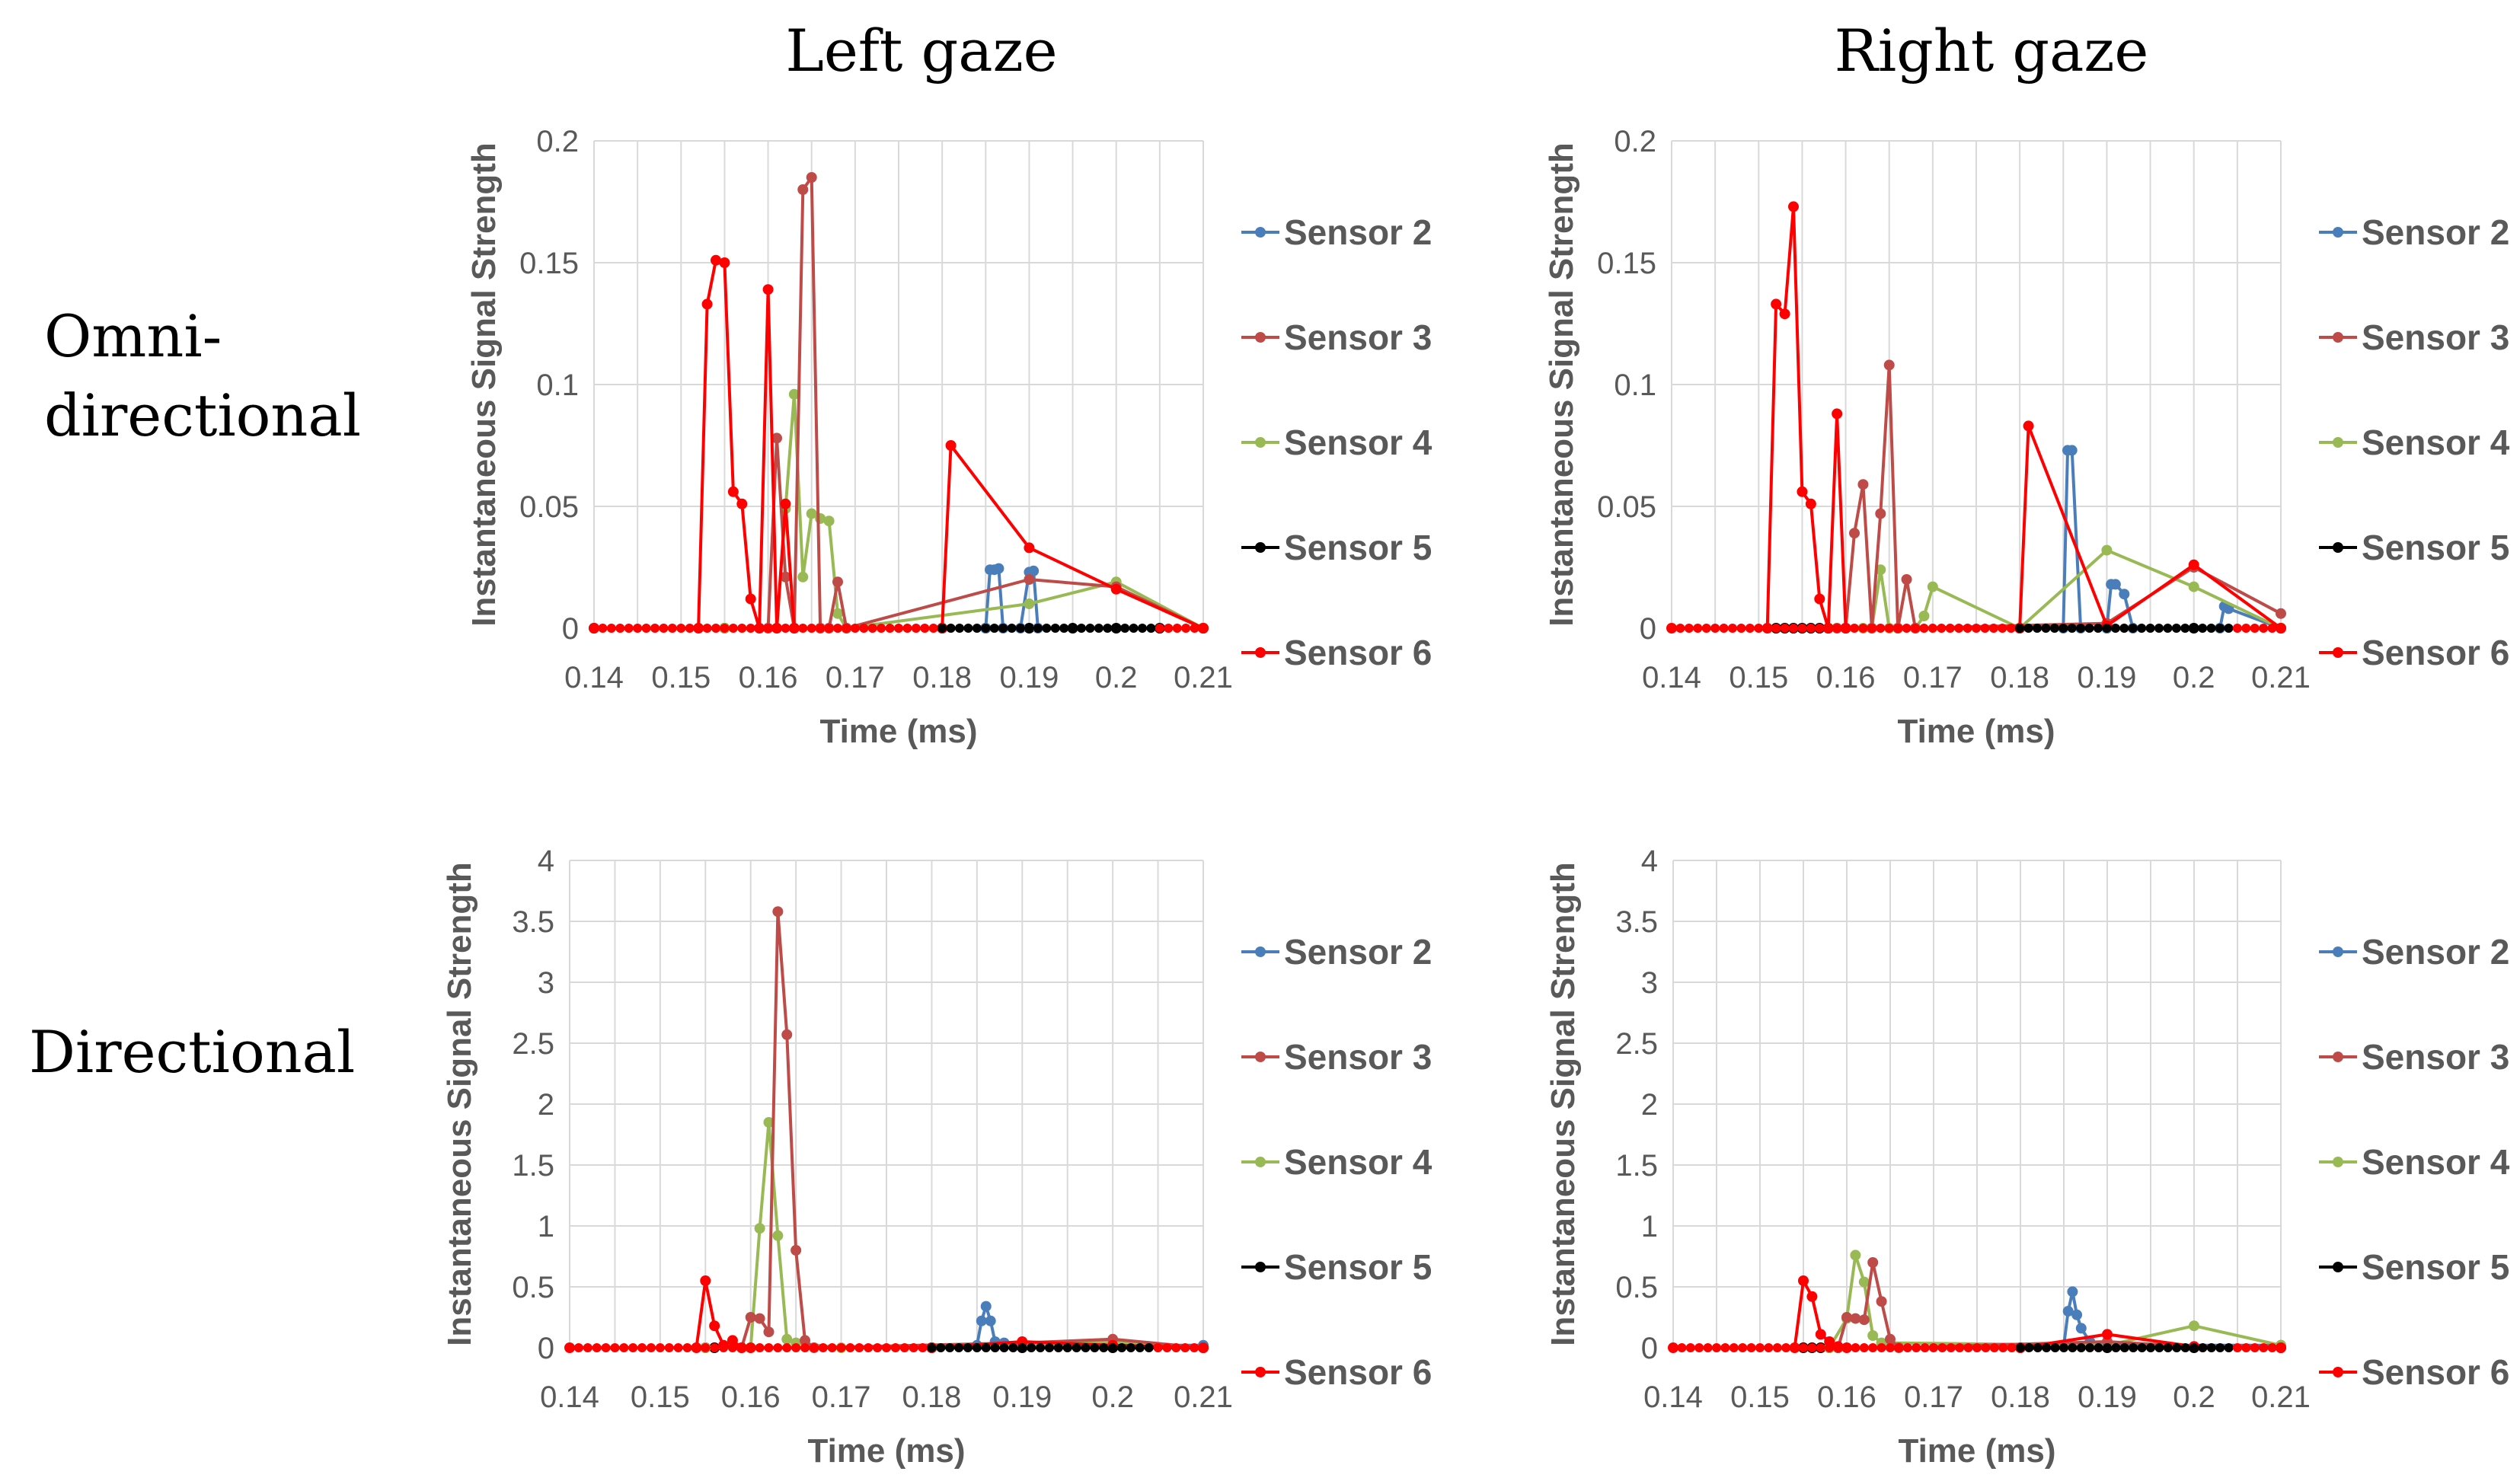  I want to click on row-title-omni-line1: Omni-, so click(133, 336).